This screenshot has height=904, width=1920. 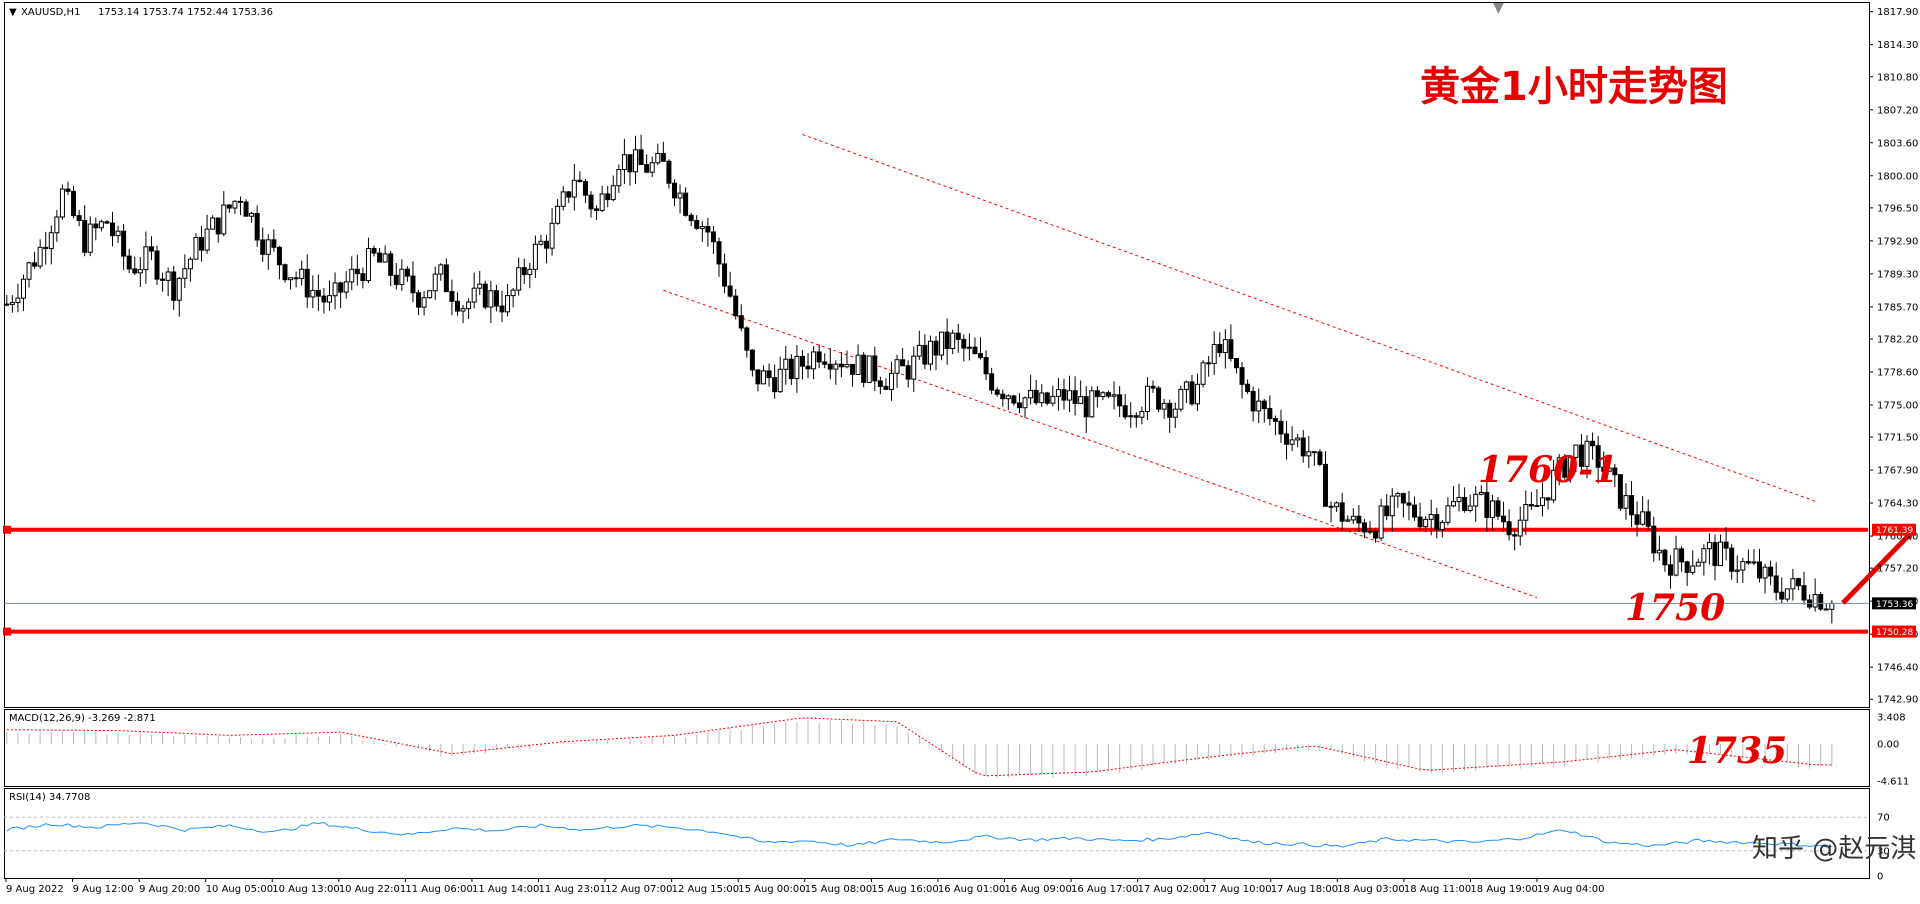 I want to click on price-tags: 1761.39 1750.28 1753.36, so click(x=1894, y=580).